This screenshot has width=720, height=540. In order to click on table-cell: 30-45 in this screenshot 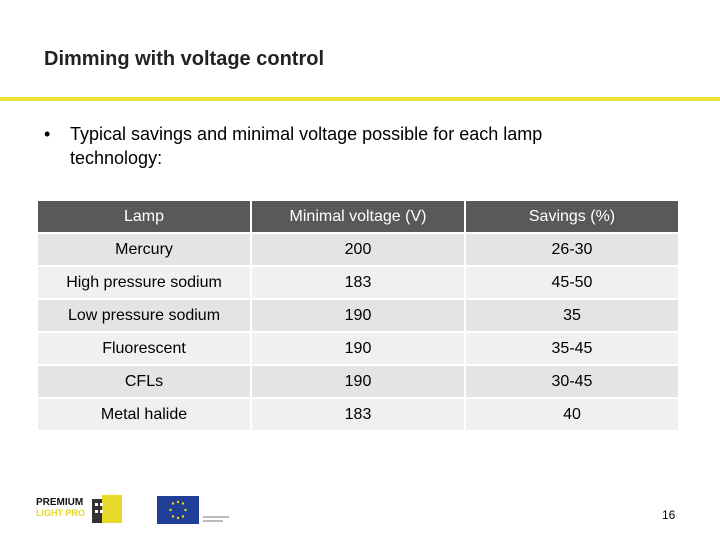, I will do `click(572, 381)`.